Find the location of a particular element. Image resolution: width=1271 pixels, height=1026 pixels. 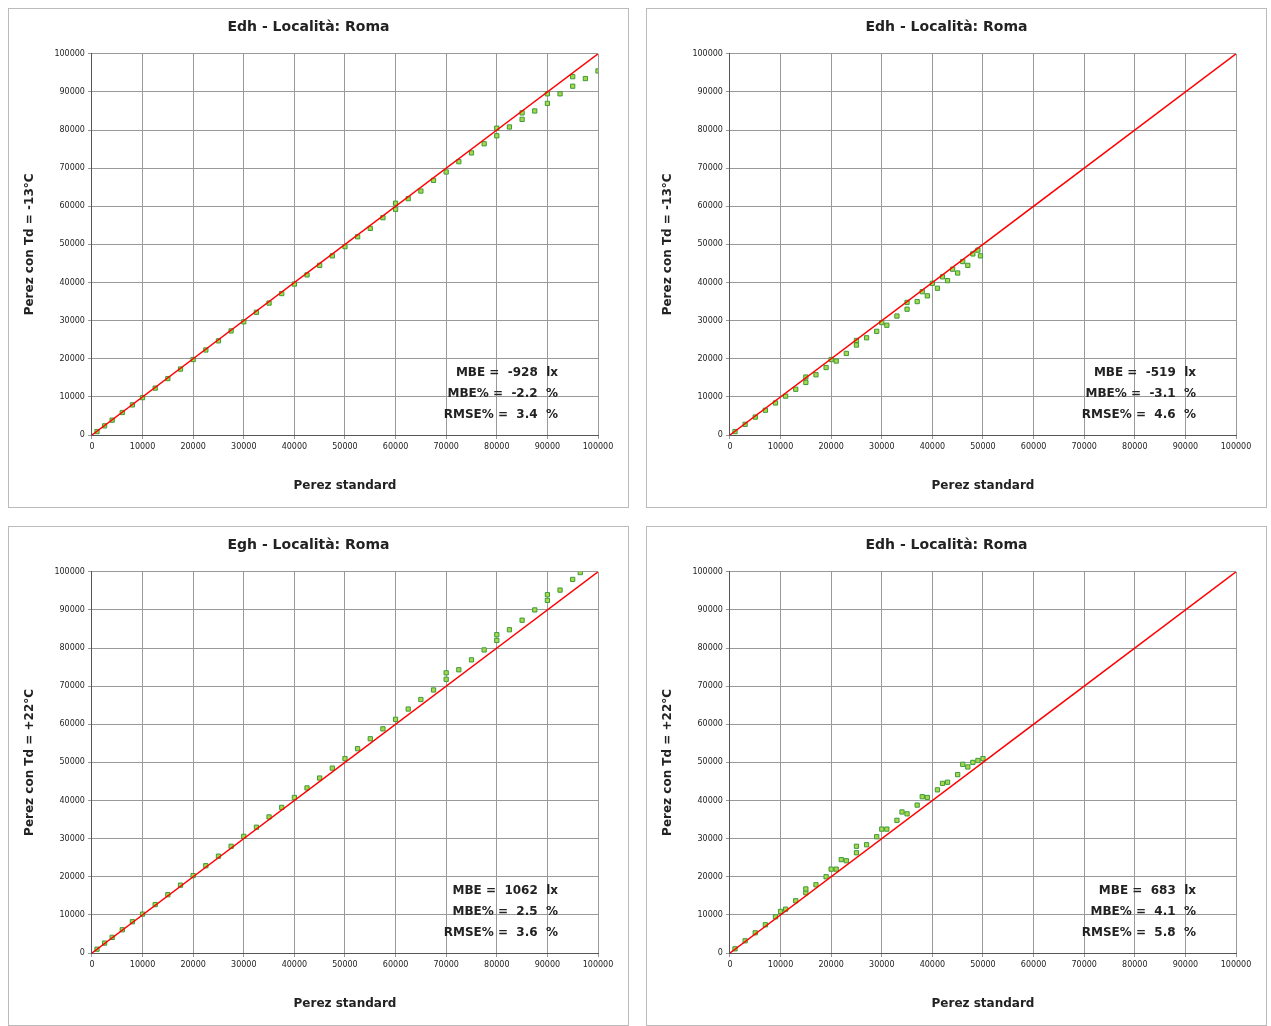

annotation: MBE% = -3.1 % is located at coordinates (1140, 393).